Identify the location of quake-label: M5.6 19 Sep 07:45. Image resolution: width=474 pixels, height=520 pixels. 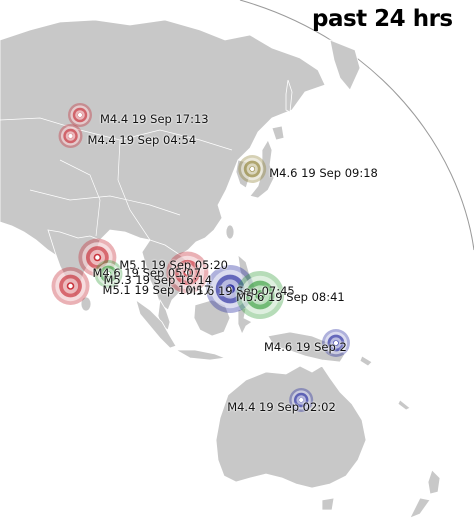
(240, 291).